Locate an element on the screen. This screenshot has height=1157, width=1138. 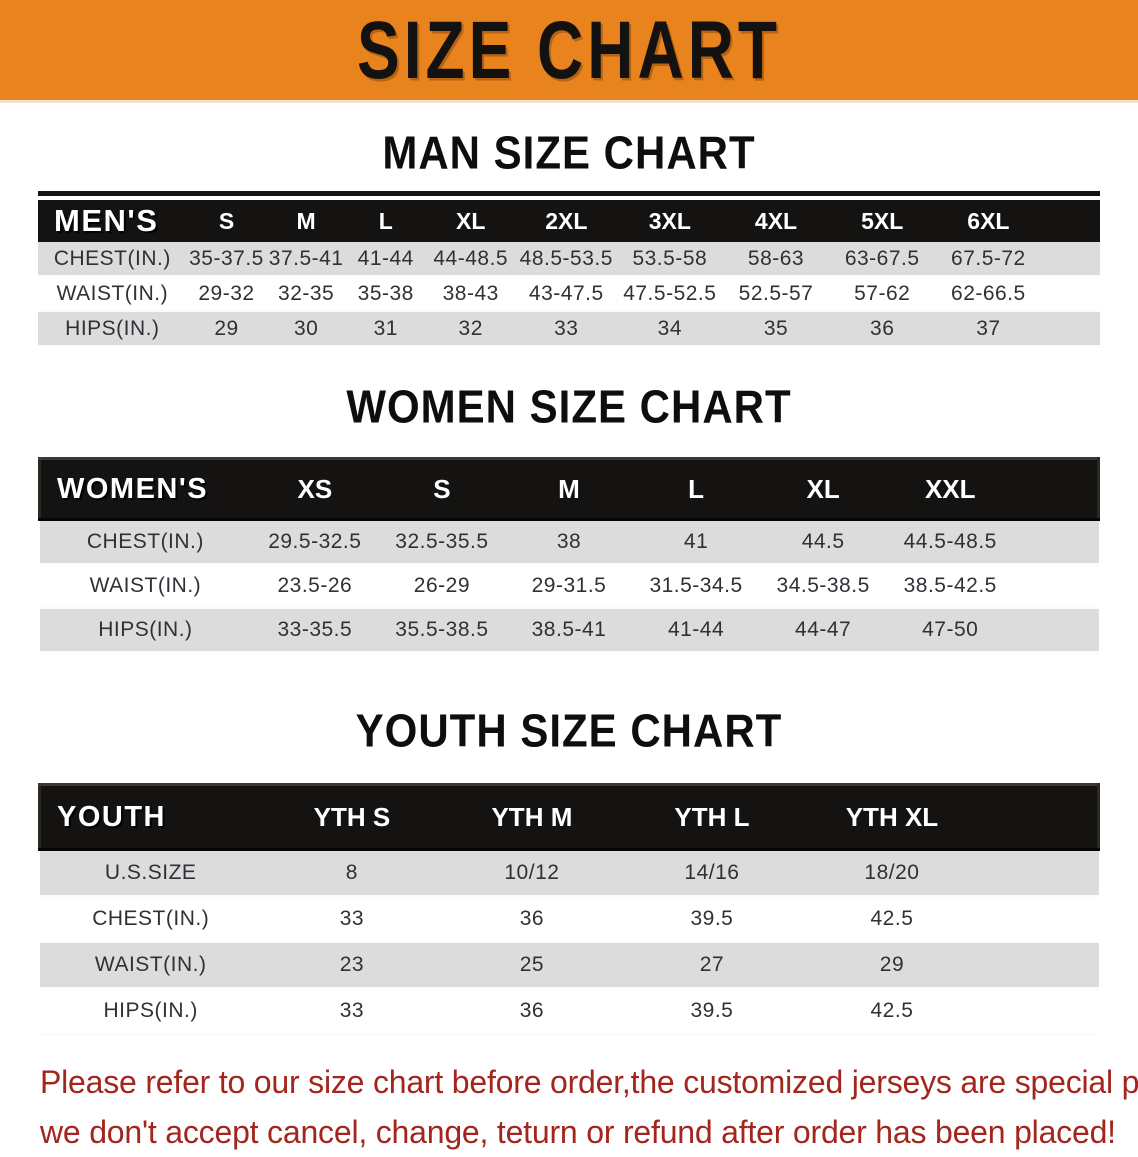
measurement-value: 27 is located at coordinates (711, 965).